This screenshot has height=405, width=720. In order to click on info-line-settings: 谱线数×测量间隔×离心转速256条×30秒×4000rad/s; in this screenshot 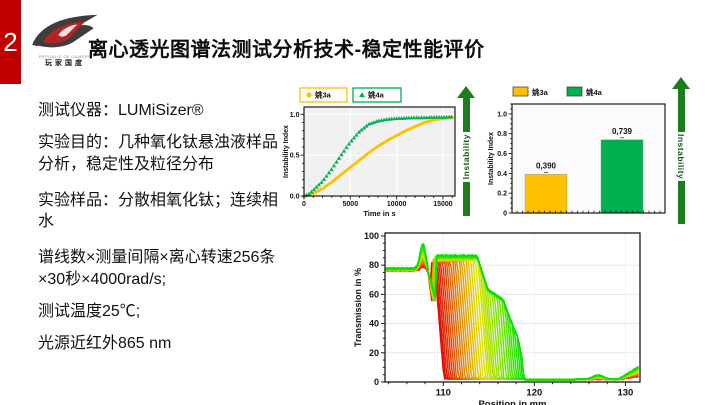, I will do `click(157, 268)`.